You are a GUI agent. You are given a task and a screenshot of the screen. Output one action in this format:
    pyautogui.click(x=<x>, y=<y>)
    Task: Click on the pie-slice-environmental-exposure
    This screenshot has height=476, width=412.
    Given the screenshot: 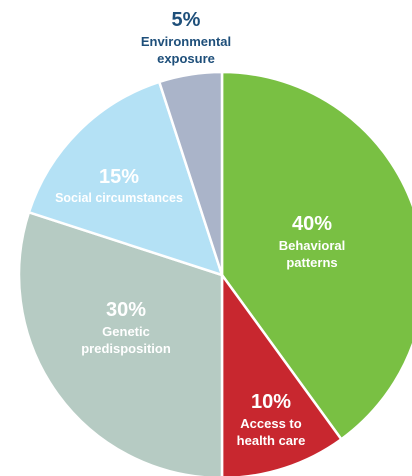 What is the action you would take?
    pyautogui.click(x=191, y=173)
    